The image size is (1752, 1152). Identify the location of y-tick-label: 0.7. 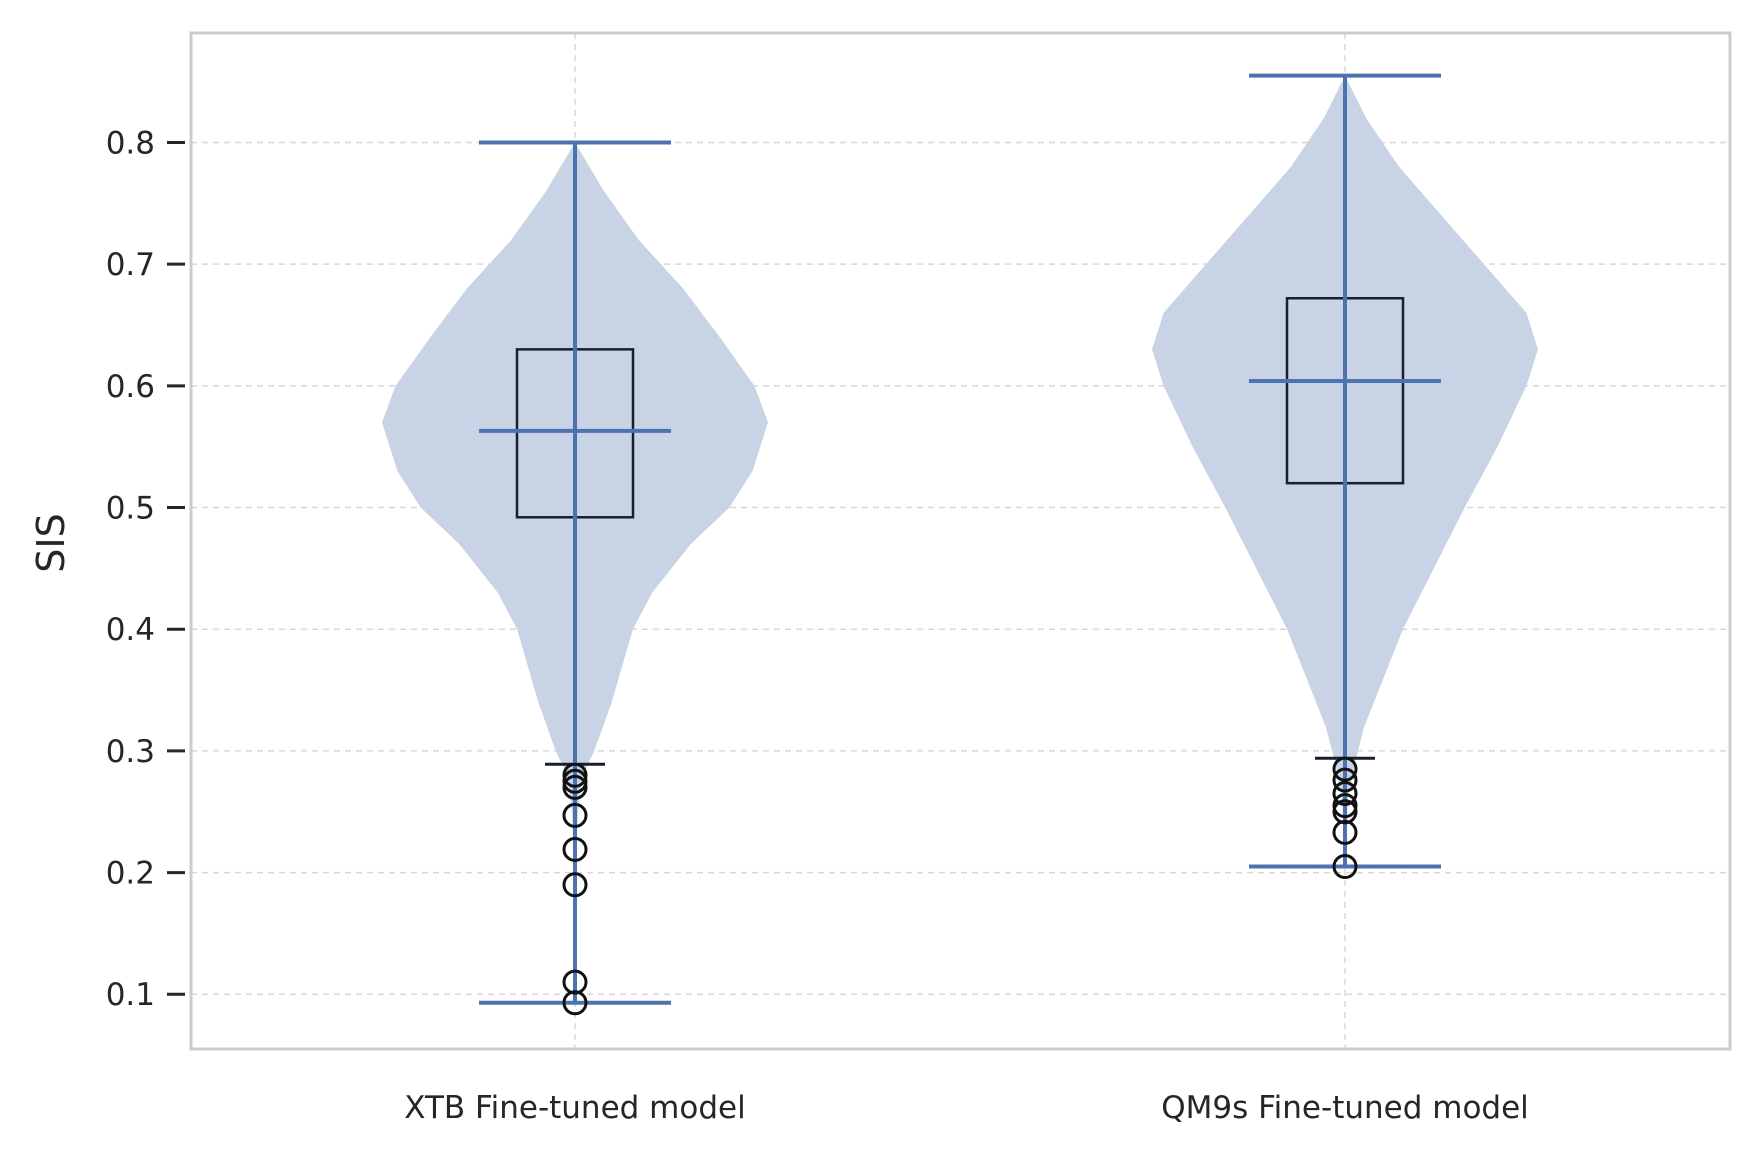
(130, 265).